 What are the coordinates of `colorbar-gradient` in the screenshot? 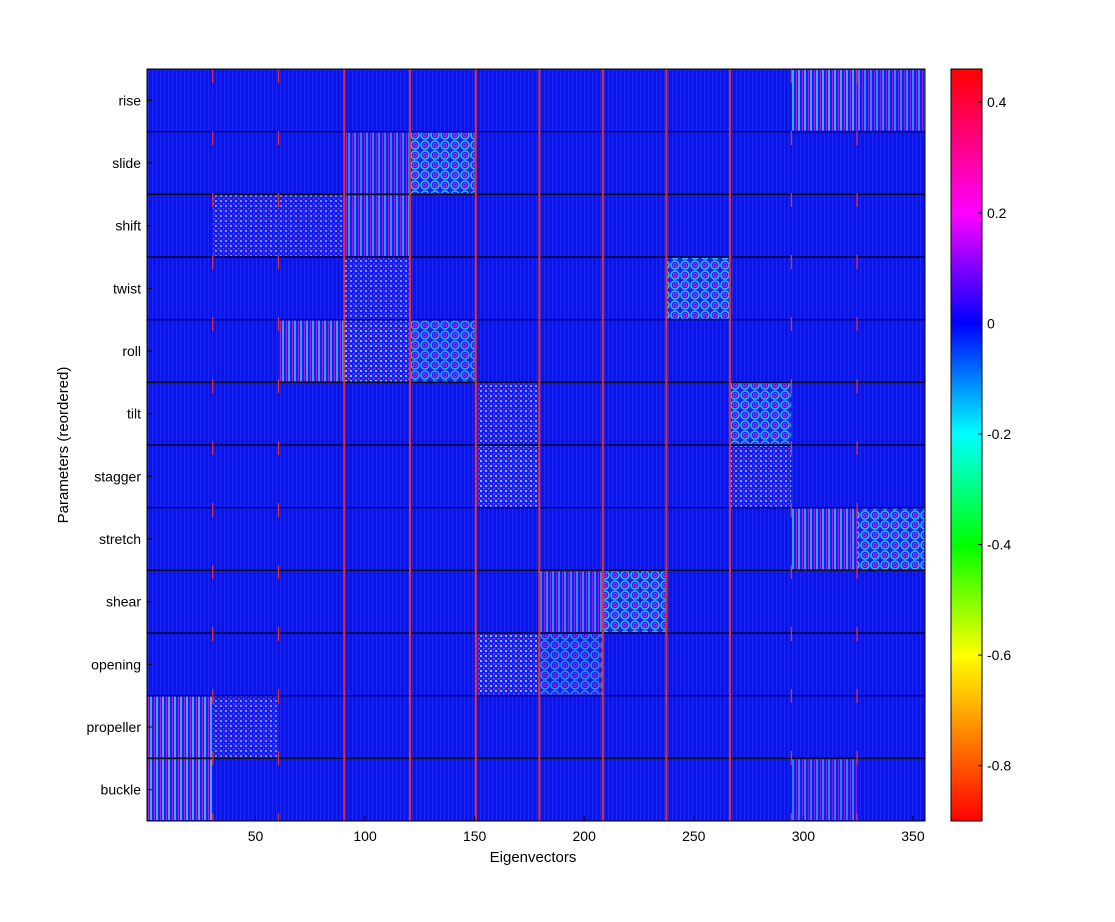 It's located at (966, 445).